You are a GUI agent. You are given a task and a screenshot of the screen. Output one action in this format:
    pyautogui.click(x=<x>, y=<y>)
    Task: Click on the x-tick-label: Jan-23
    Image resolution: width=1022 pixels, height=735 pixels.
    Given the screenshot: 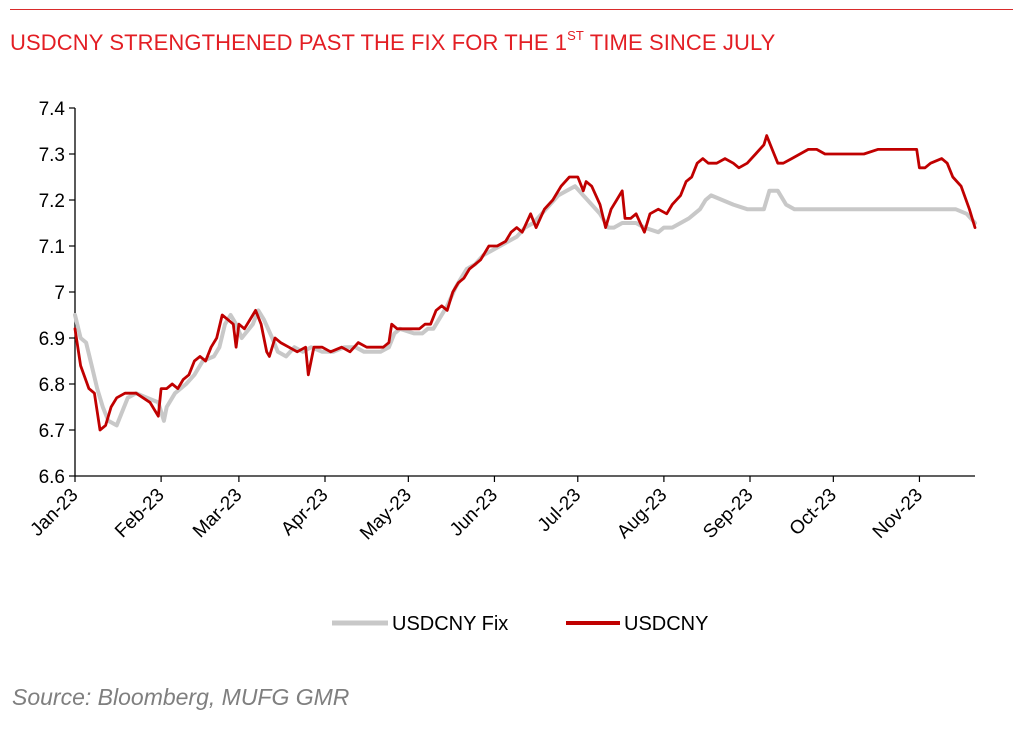 What is the action you would take?
    pyautogui.click(x=55, y=513)
    